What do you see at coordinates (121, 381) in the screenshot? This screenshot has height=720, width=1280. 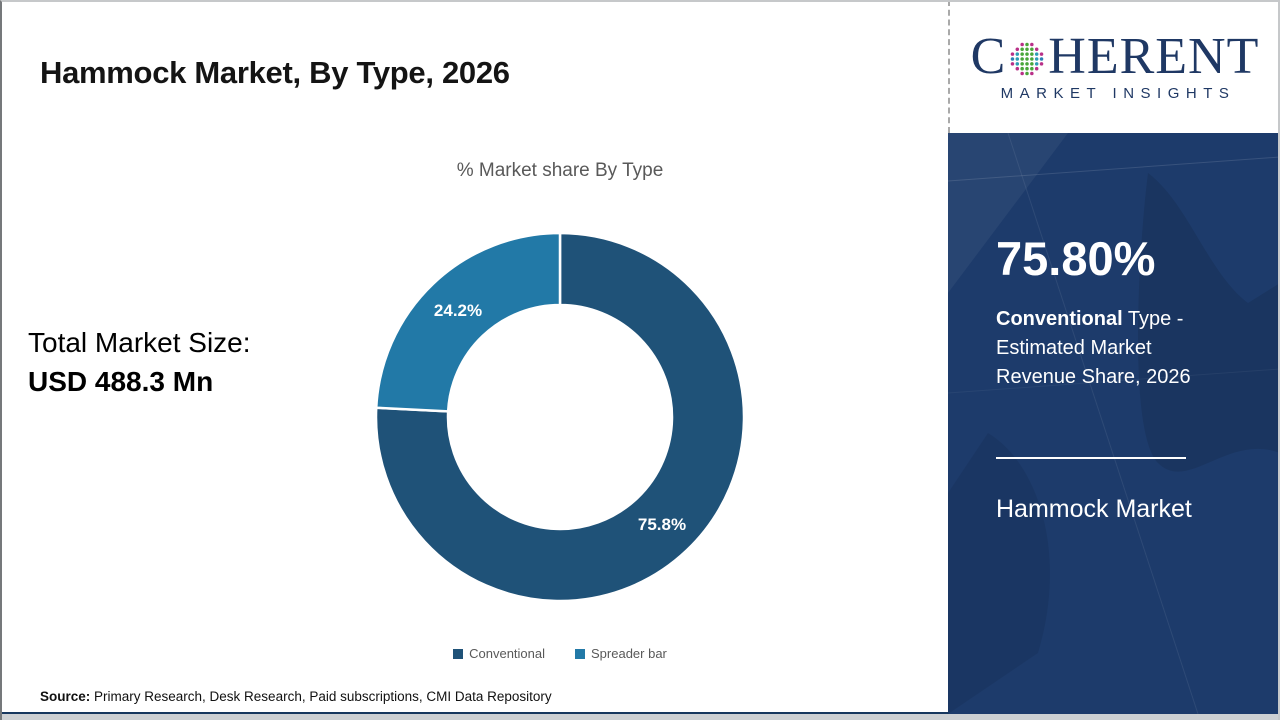 I see `total-market-size-value: USD 488.3 Mn` at bounding box center [121, 381].